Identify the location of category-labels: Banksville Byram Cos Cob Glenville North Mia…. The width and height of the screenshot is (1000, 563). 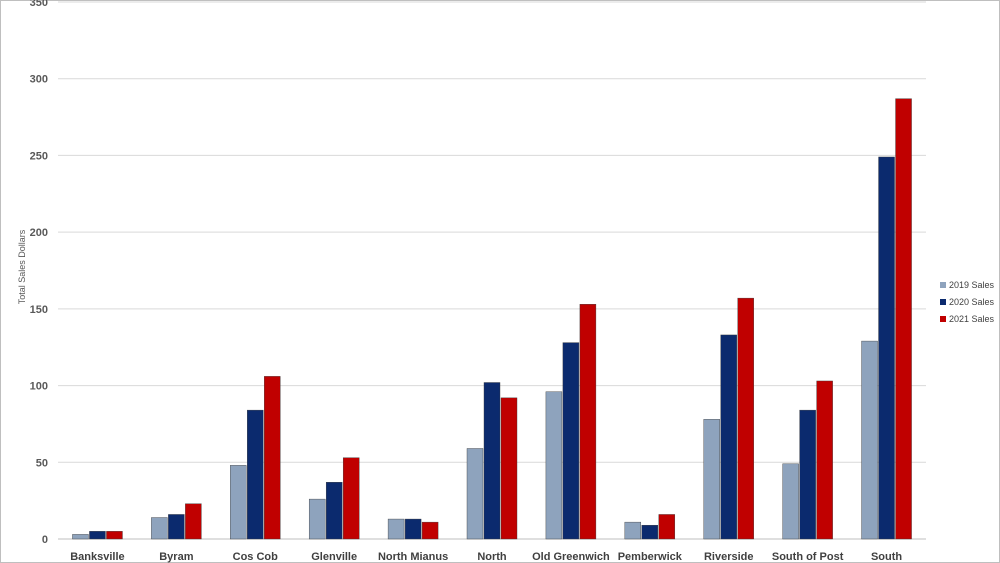
(486, 557).